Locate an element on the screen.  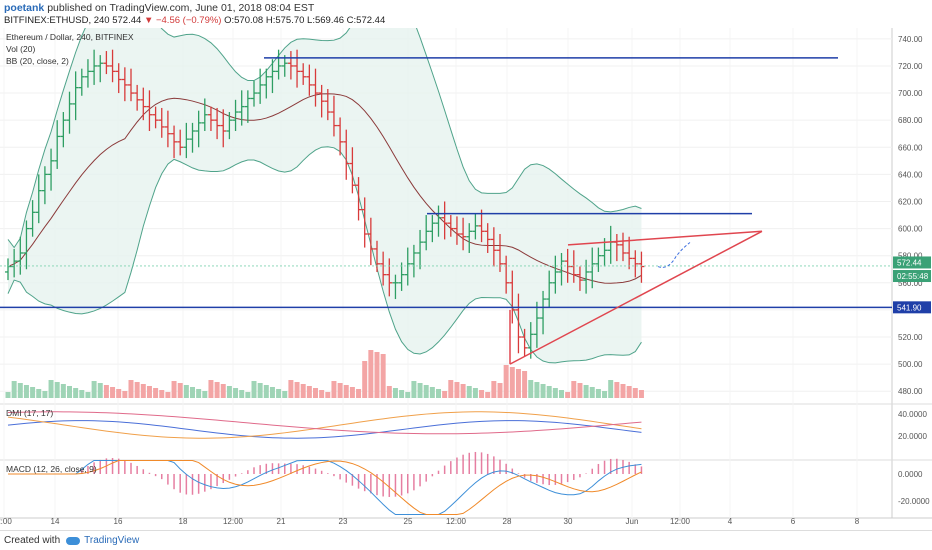
ohlc-high: H:575.70 is located at coordinates (285, 20).